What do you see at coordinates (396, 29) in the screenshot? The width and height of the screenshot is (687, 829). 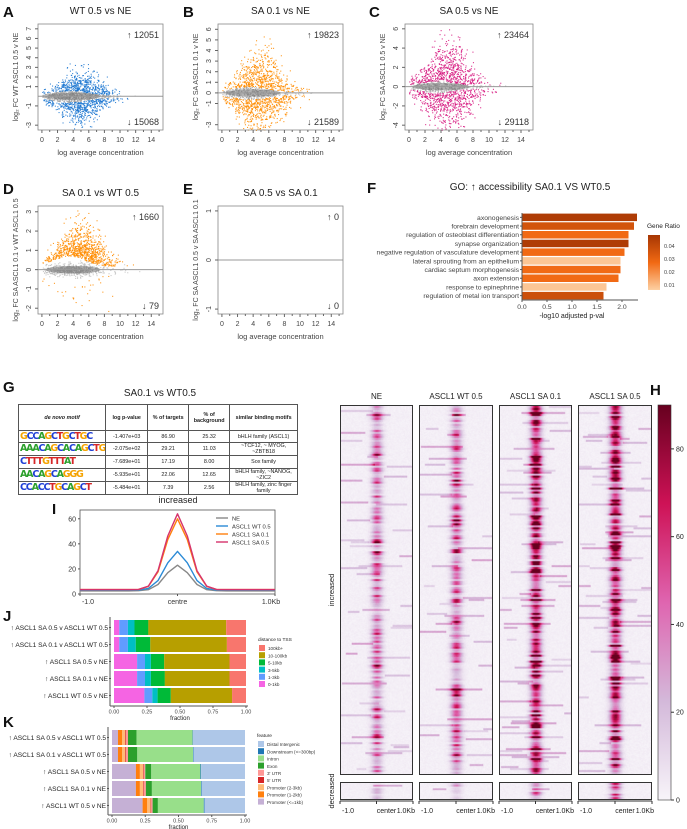 I see `y-tick-label: 6` at bounding box center [396, 29].